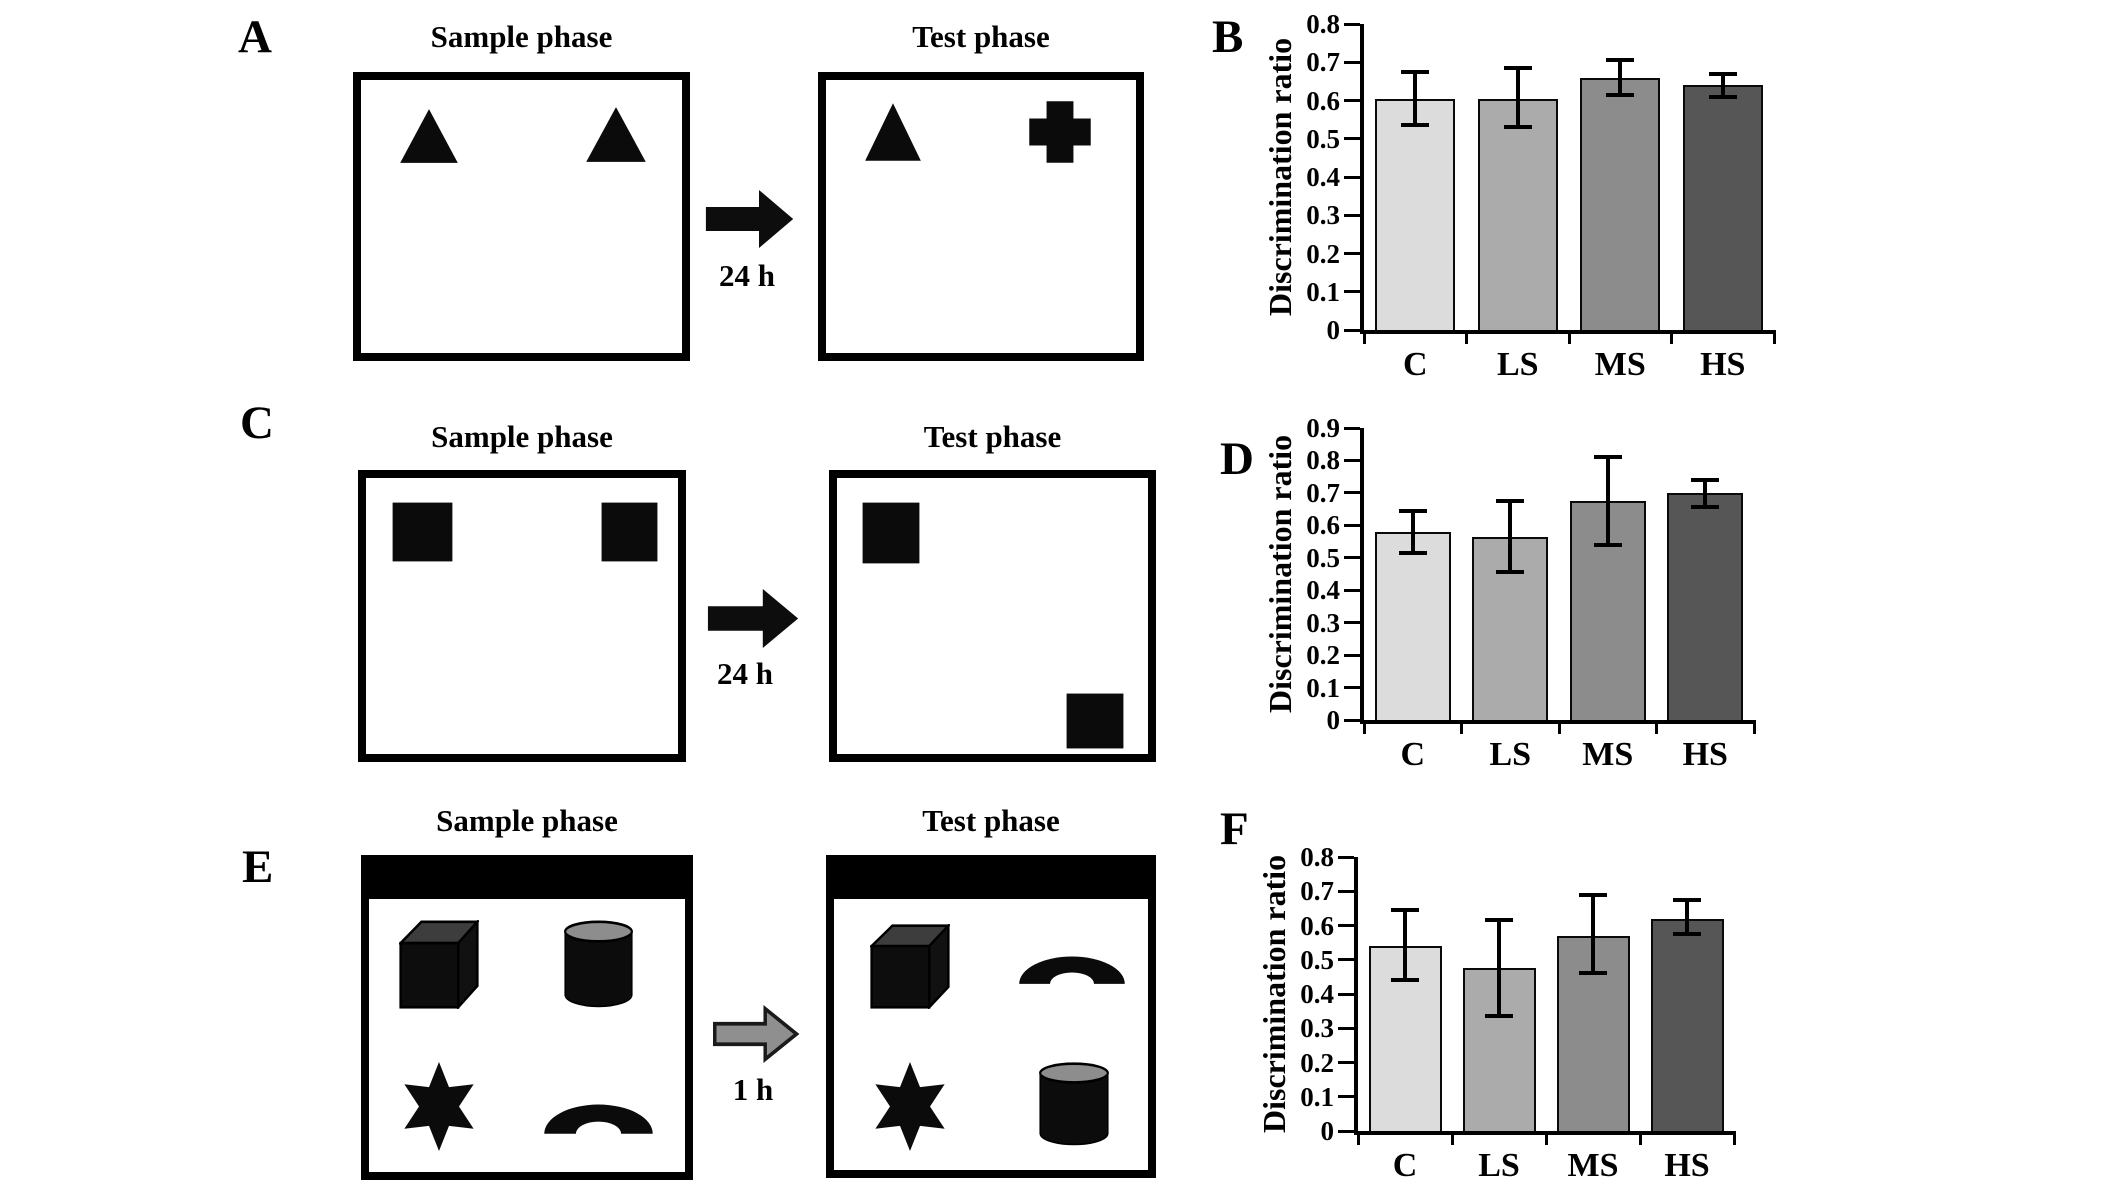 The width and height of the screenshot is (2126, 1196). What do you see at coordinates (257, 423) in the screenshot?
I see `panel-label-c: C` at bounding box center [257, 423].